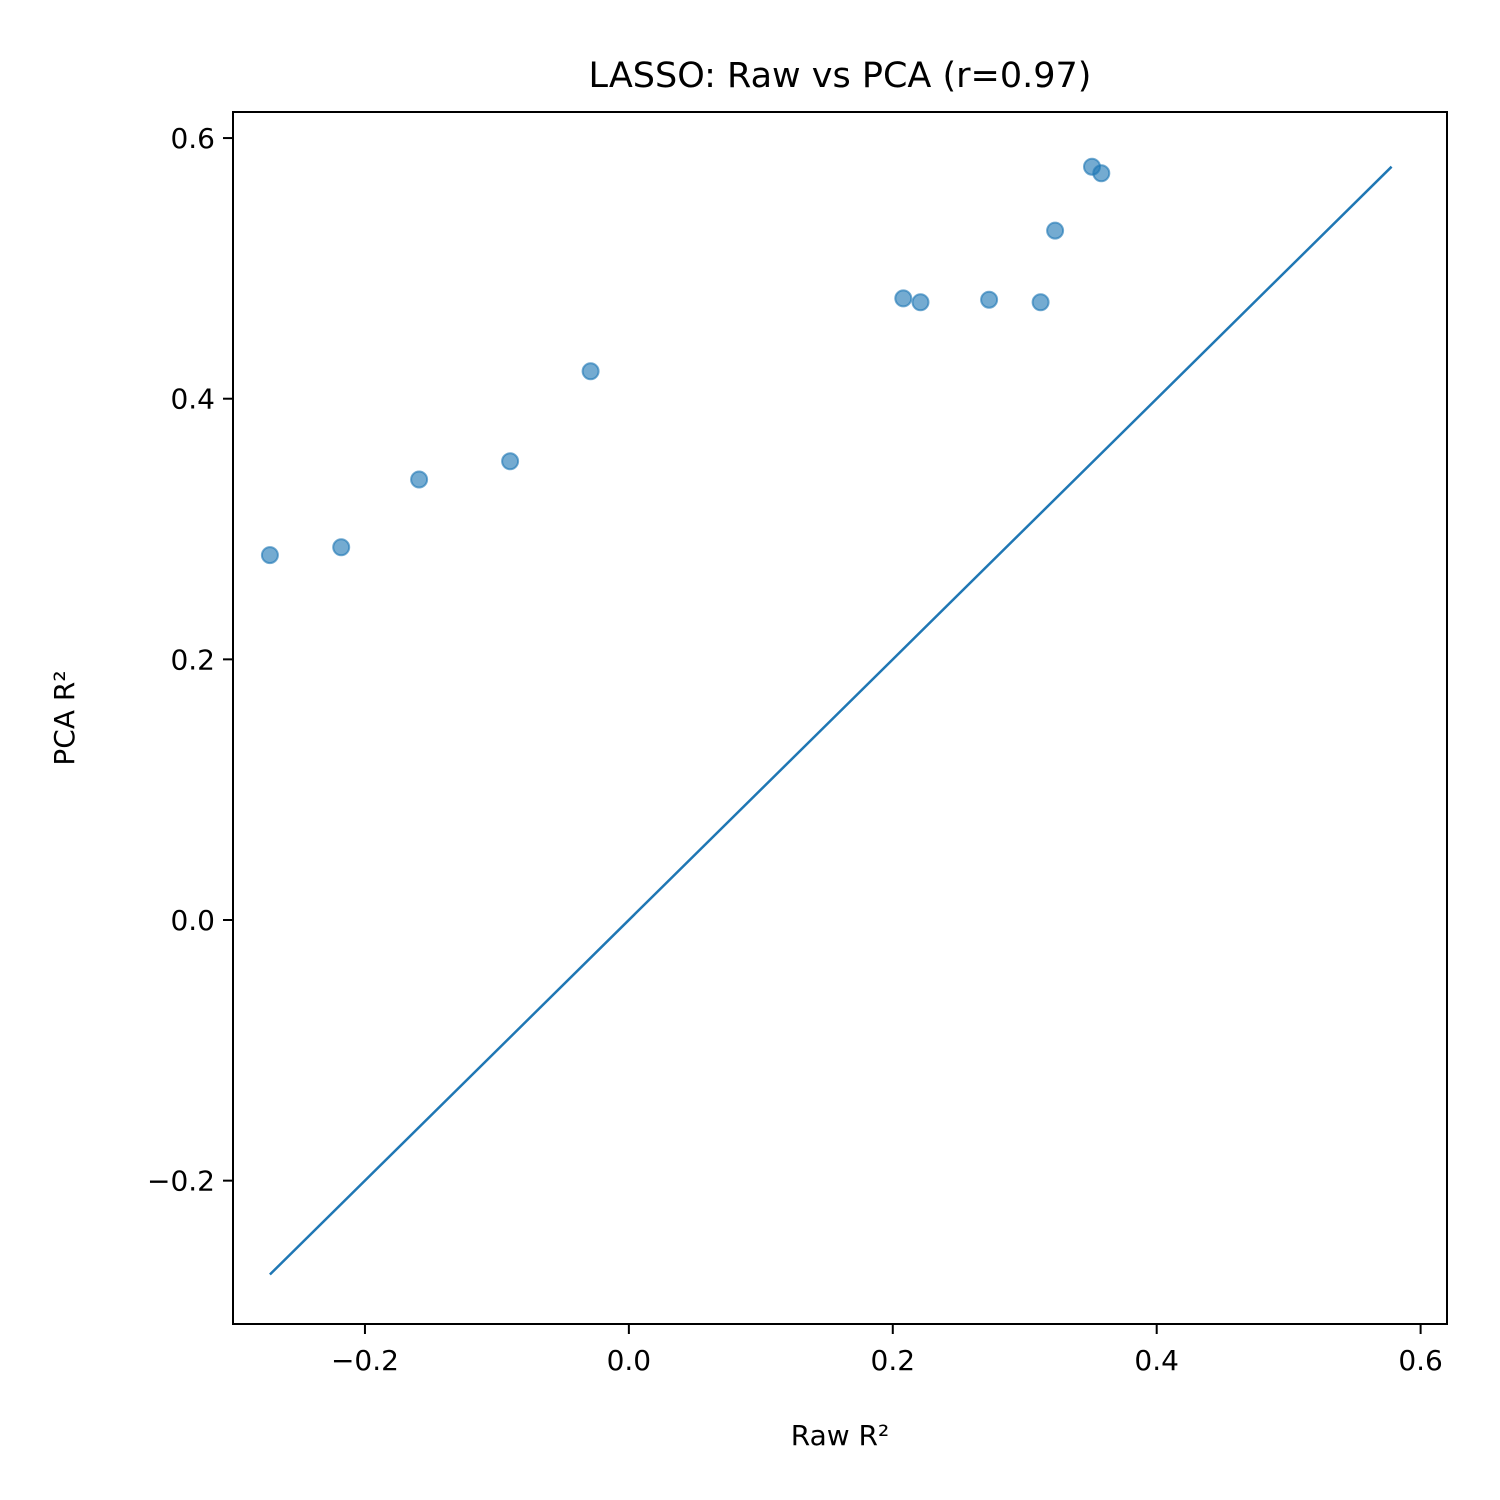  Describe the element at coordinates (840, 1435) in the screenshot. I see `x-axis-label: Raw R²` at that location.